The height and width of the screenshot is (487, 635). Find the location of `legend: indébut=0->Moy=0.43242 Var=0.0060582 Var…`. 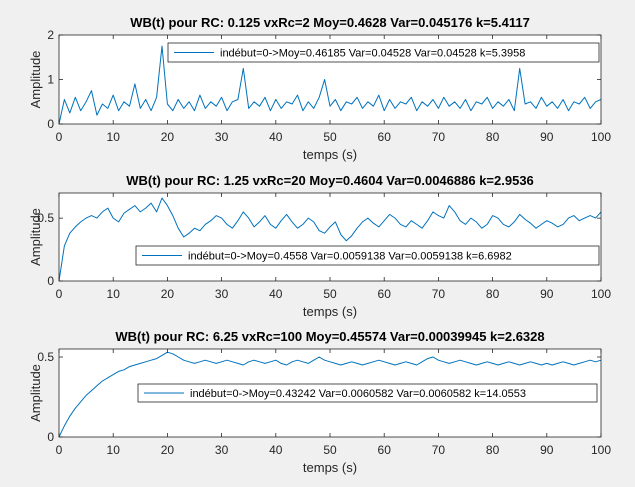

legend: indébut=0->Moy=0.43242 Var=0.0060582 Var… is located at coordinates (367, 393).